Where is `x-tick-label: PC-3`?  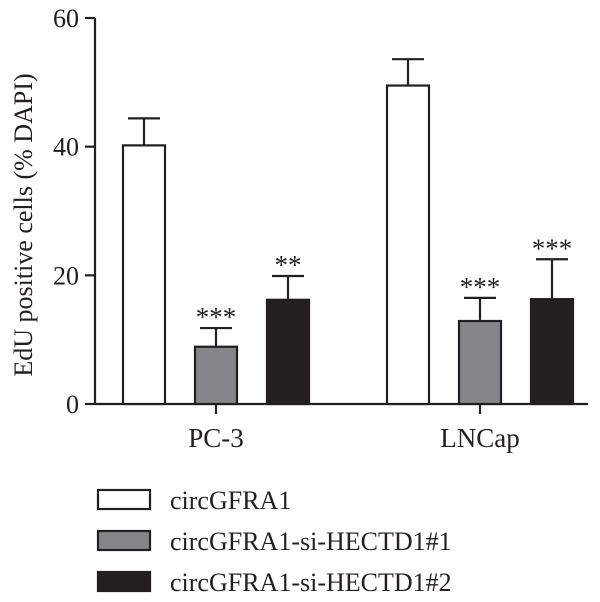 x-tick-label: PC-3 is located at coordinates (216, 438).